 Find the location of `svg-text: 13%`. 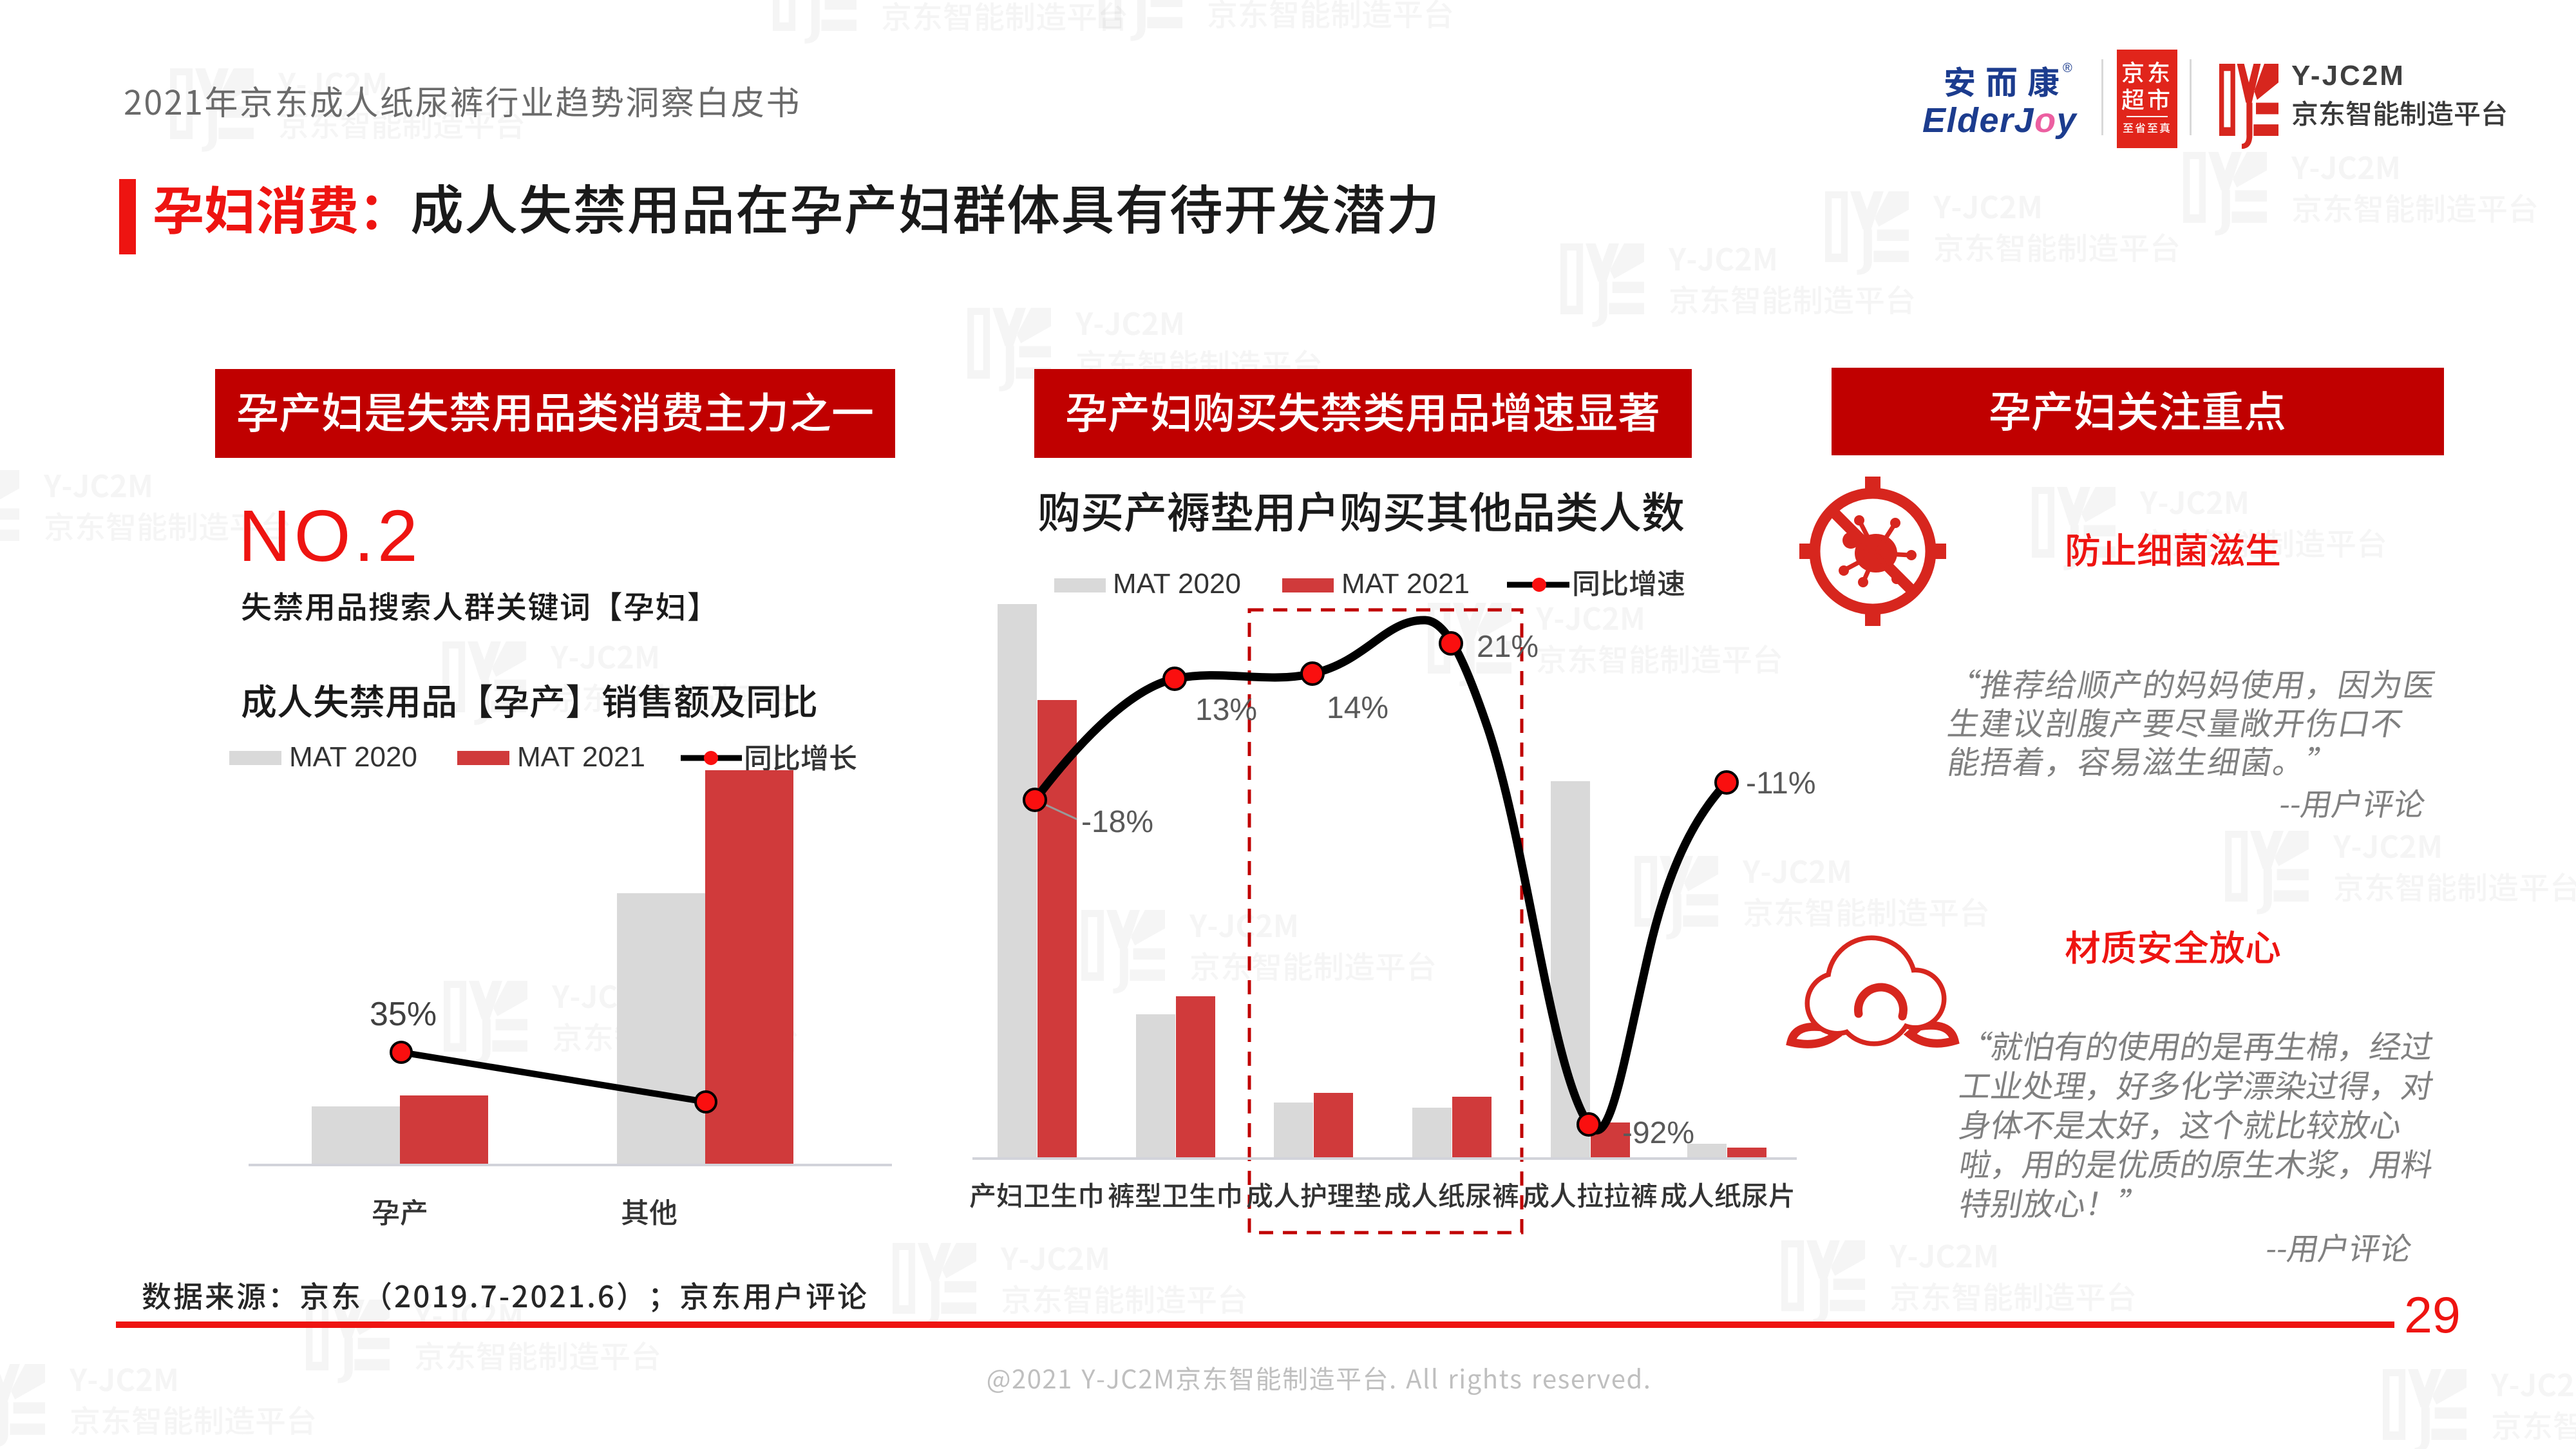

svg-text: 13% is located at coordinates (1226, 710).